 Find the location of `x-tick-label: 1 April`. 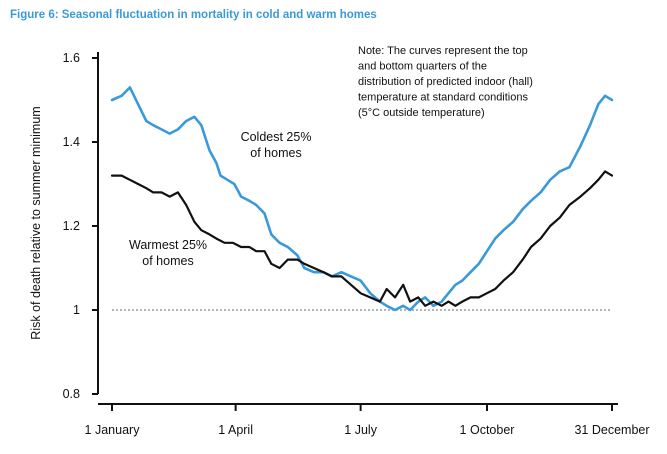

x-tick-label: 1 April is located at coordinates (235, 430).